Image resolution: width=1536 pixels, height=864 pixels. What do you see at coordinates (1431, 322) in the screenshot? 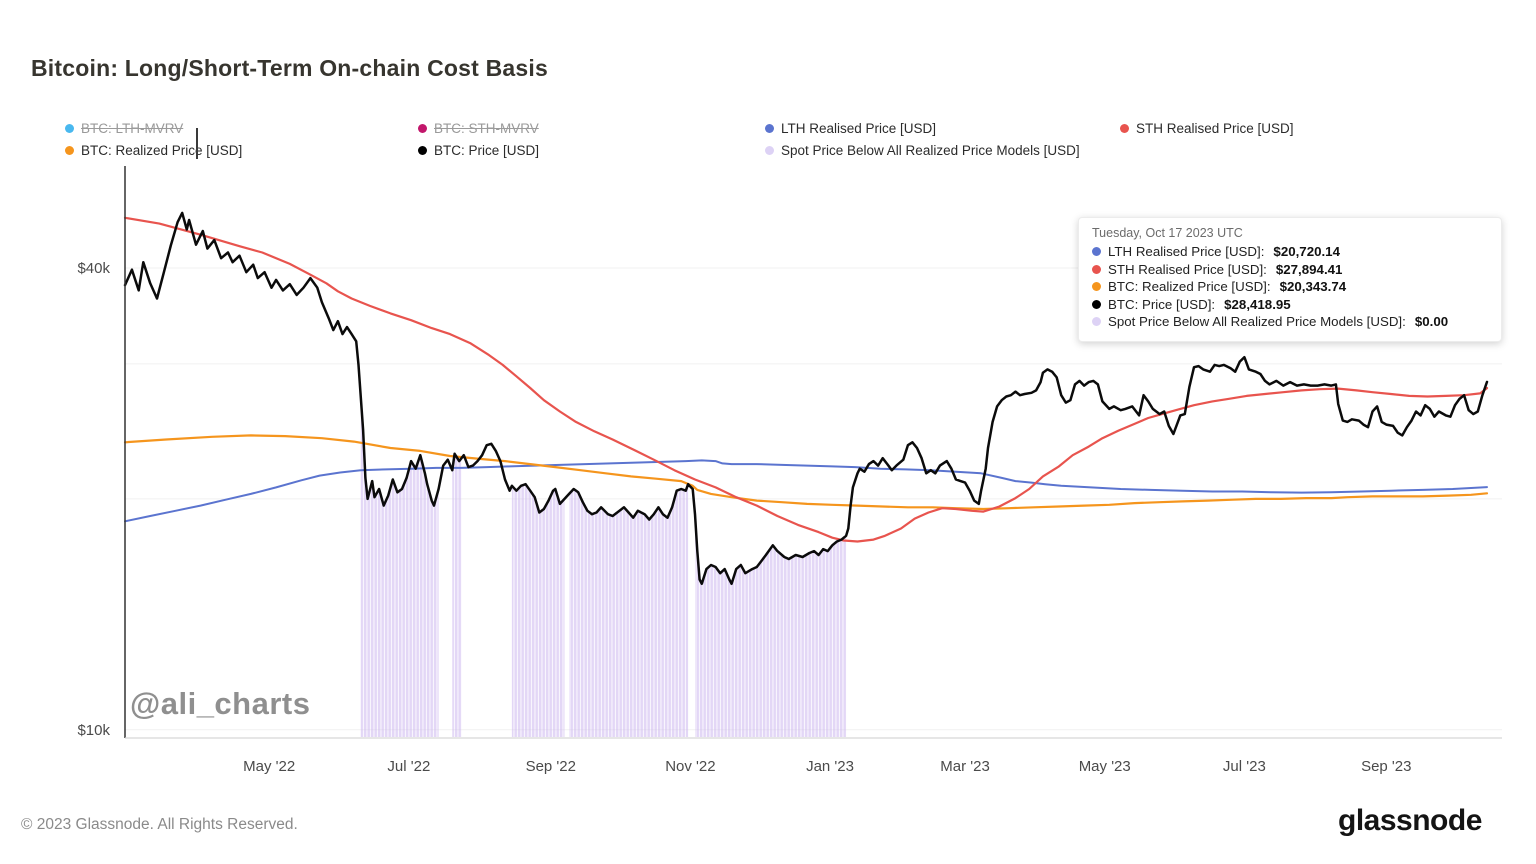
I see `tooltip-series-value: $0.00` at bounding box center [1431, 322].